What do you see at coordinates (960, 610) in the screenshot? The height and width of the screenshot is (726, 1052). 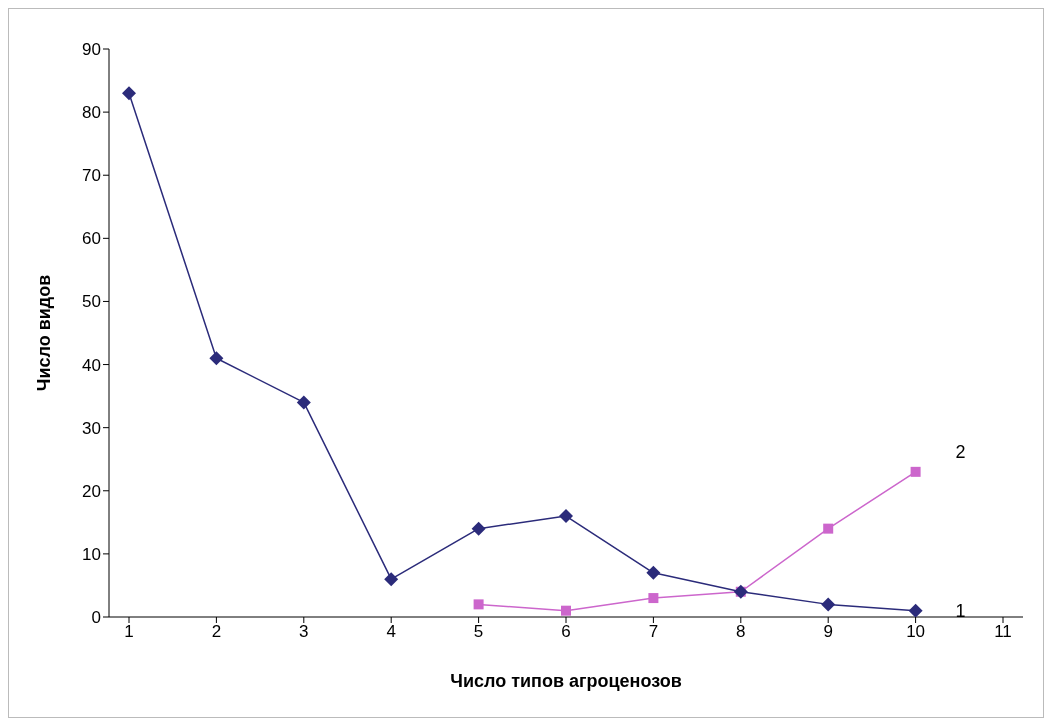 I see `series-label: 1` at bounding box center [960, 610].